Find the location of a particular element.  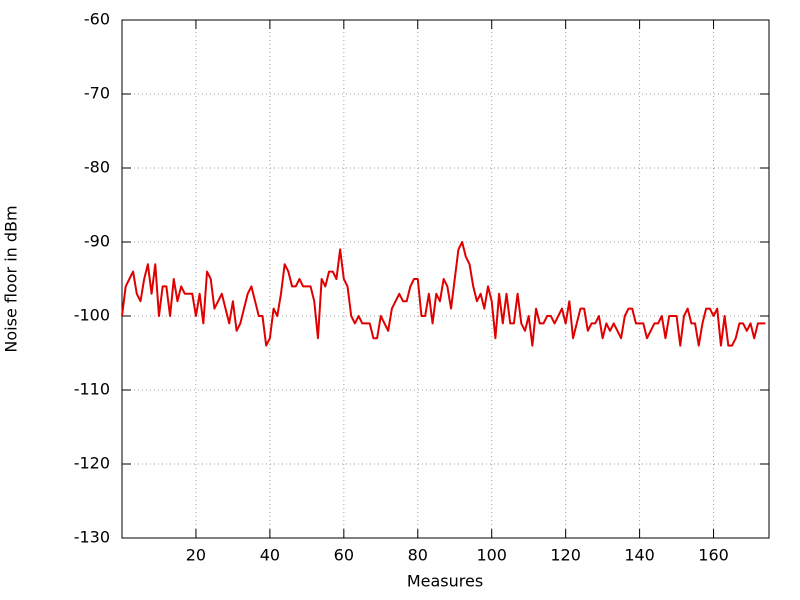

y-tick-label: -90 is located at coordinates (97, 241).